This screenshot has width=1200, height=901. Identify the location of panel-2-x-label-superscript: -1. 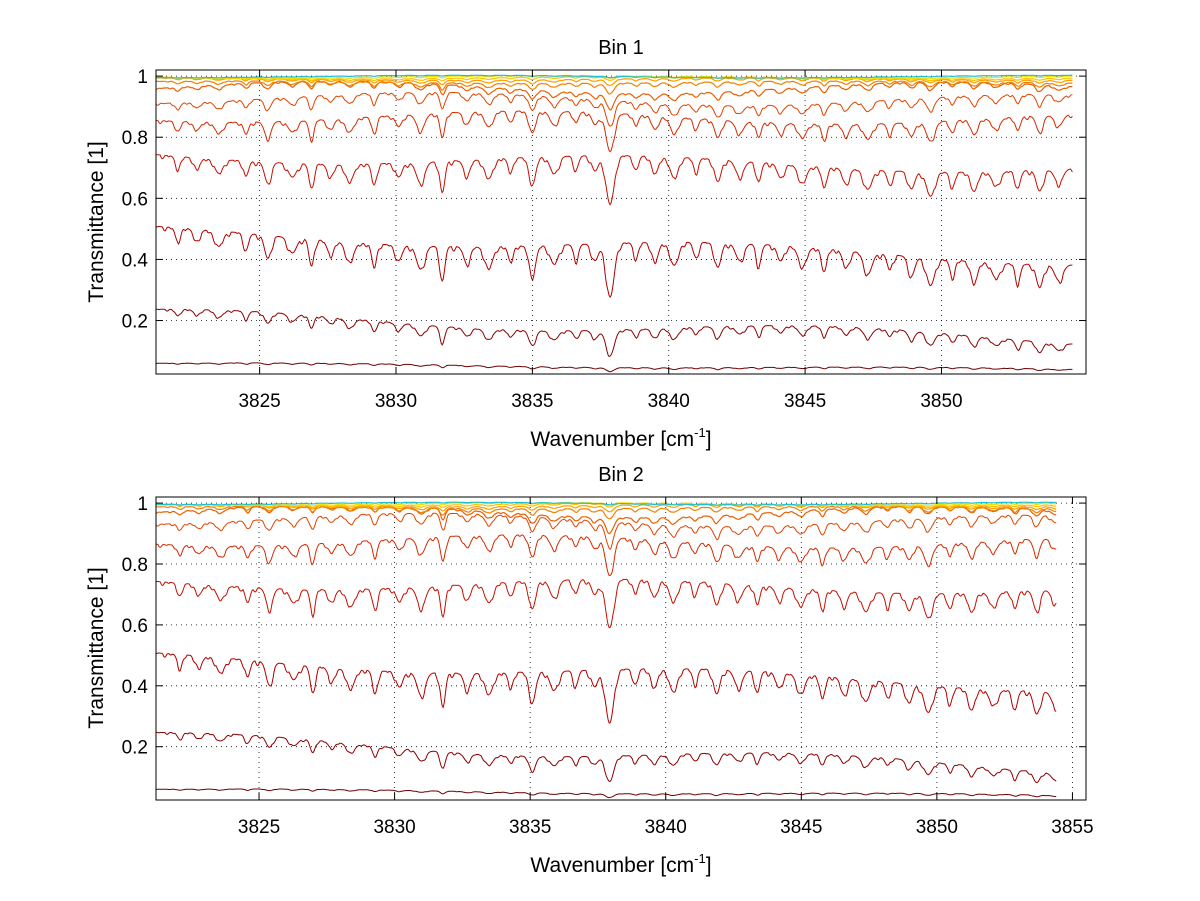
(700, 858).